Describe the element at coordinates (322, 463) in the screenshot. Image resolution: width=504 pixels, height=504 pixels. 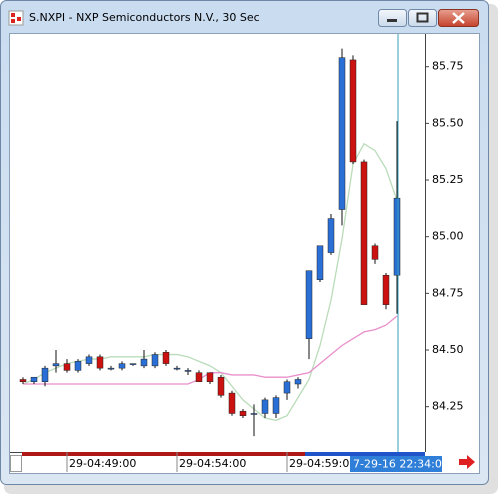
I see `x-tick-label: 29-04:59:00` at that location.